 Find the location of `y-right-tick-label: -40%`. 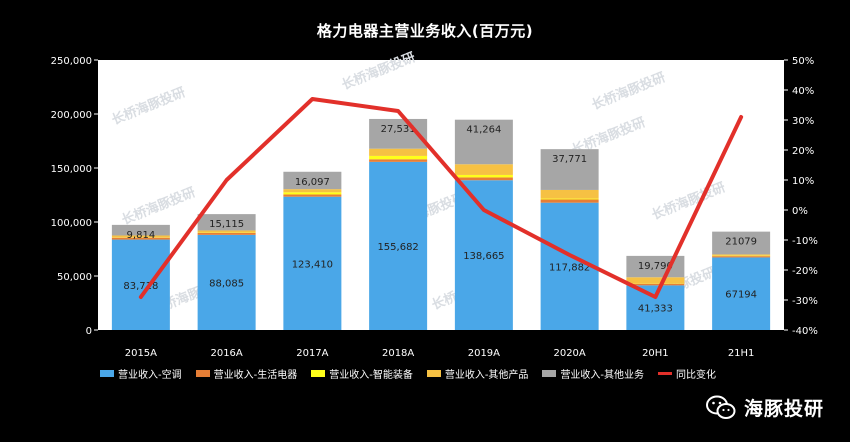

y-right-tick-label: -40% is located at coordinates (805, 331).